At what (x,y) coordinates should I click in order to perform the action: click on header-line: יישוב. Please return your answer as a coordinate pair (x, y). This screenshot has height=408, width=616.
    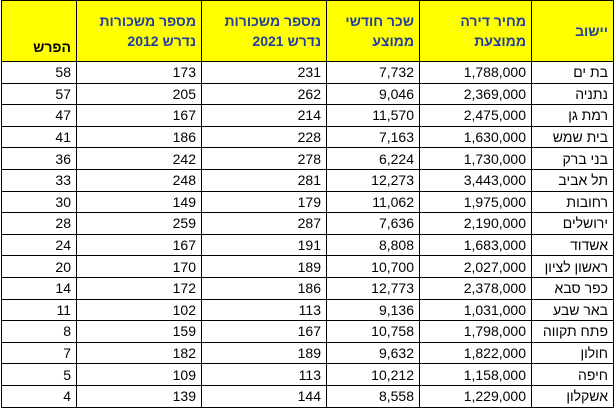
    Looking at the image, I should click on (591, 31).